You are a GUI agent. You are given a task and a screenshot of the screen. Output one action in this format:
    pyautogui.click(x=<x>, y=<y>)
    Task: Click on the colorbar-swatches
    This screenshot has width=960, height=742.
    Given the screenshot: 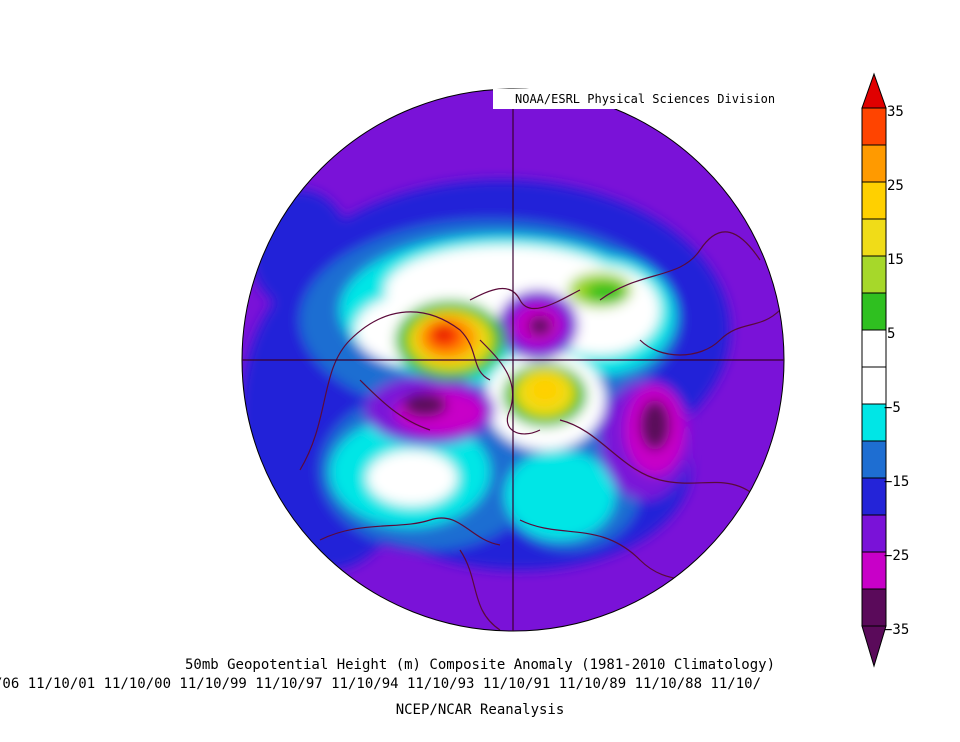 What is the action you would take?
    pyautogui.click(x=874, y=367)
    